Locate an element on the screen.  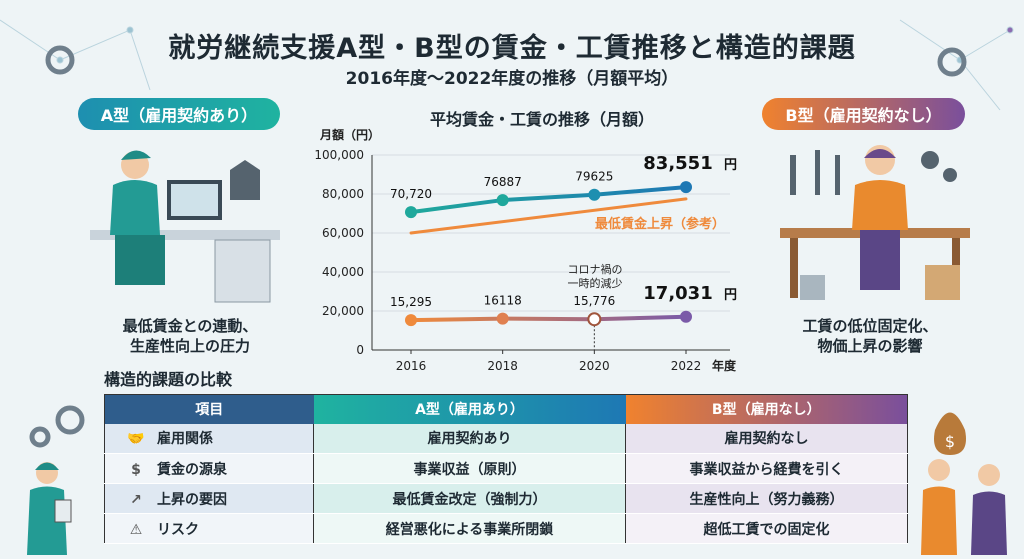
type-b-series-line is located at coordinates (548, 318).